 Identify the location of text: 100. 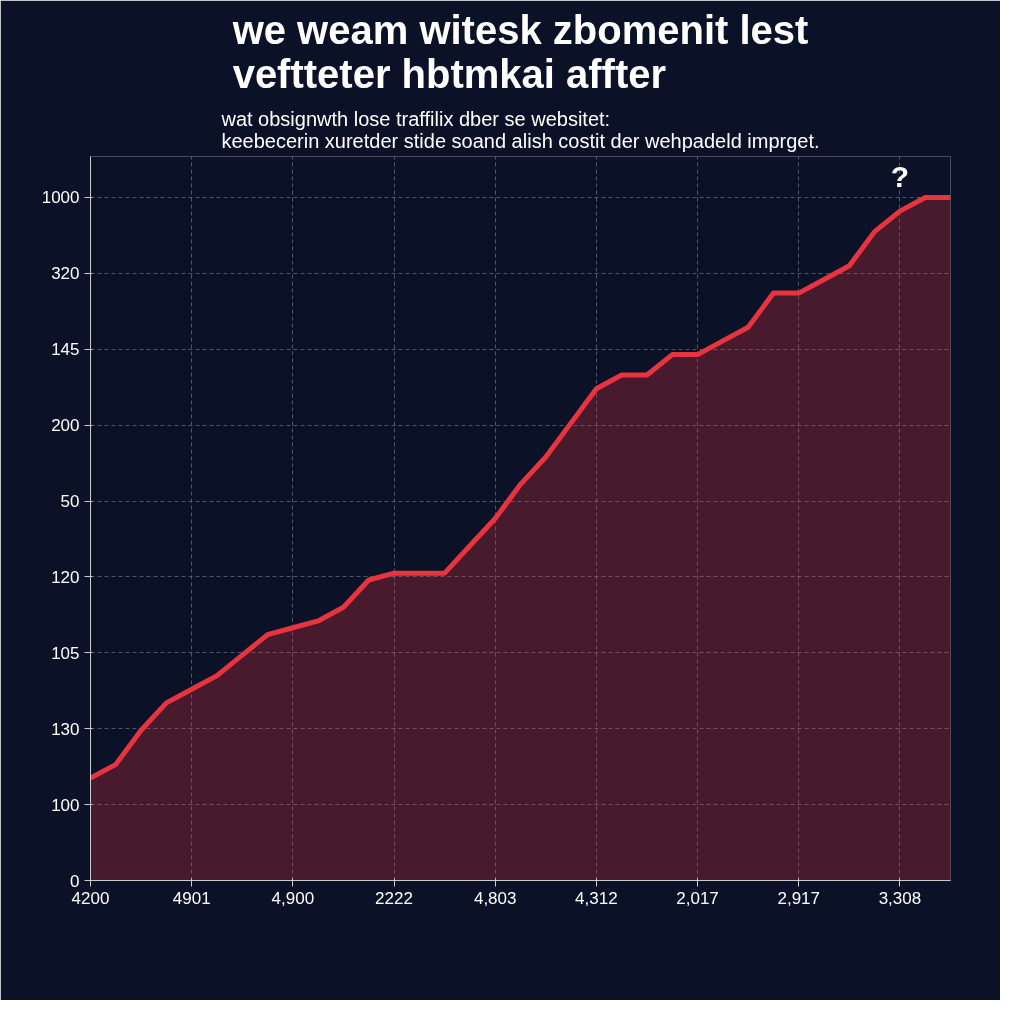
(65, 805).